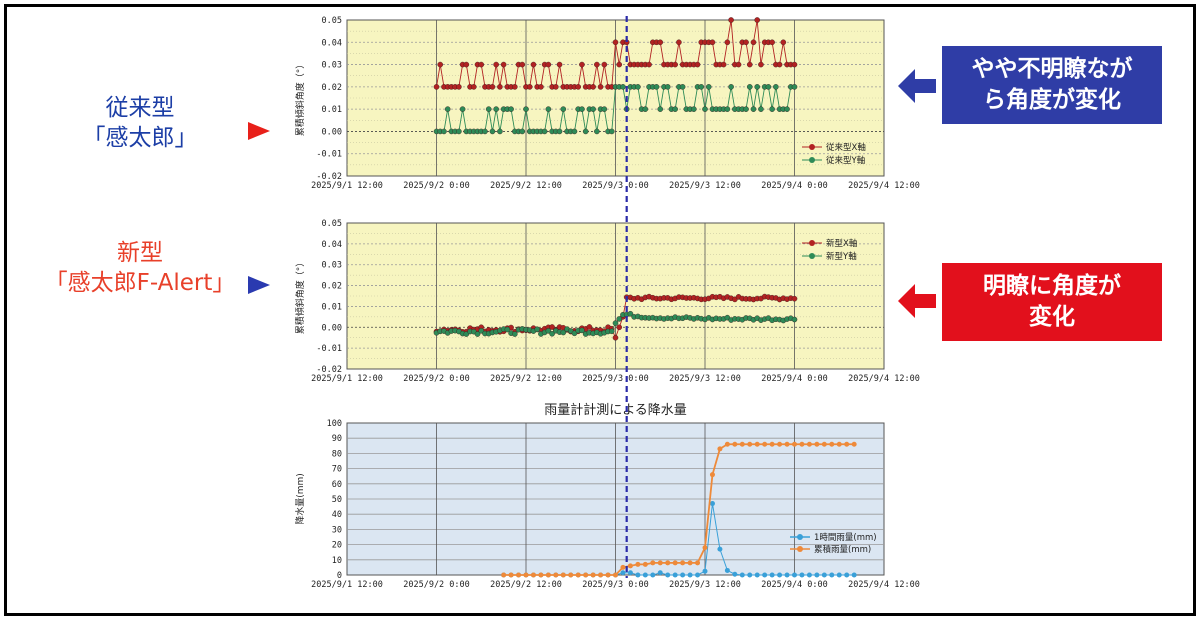  Describe the element at coordinates (794, 379) in the screenshot. I see `x-tick-label: 2025/9/4 0:00` at that location.